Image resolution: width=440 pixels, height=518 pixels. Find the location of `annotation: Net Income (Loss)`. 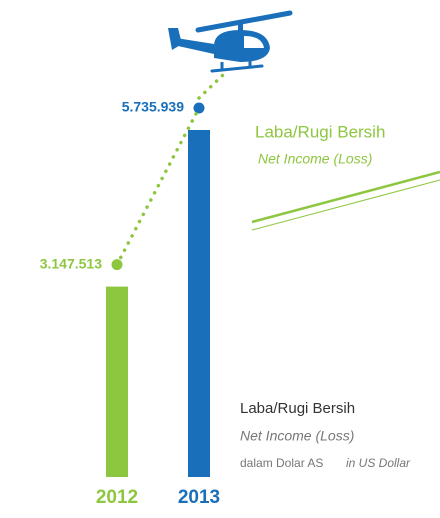

annotation: Net Income (Loss) is located at coordinates (297, 436).